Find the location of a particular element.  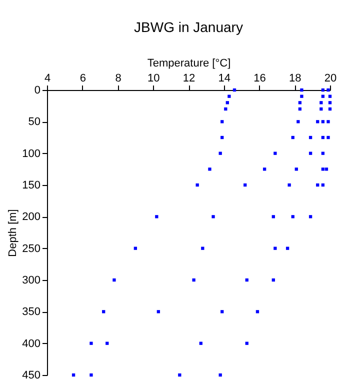

y-tick-label: 350 is located at coordinates (31, 312).